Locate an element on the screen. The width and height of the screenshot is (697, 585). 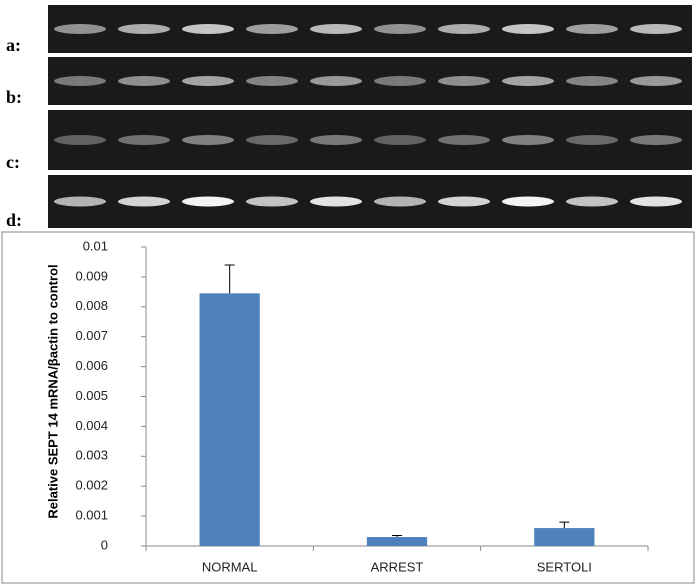
gel-label: a: is located at coordinates (13, 45).